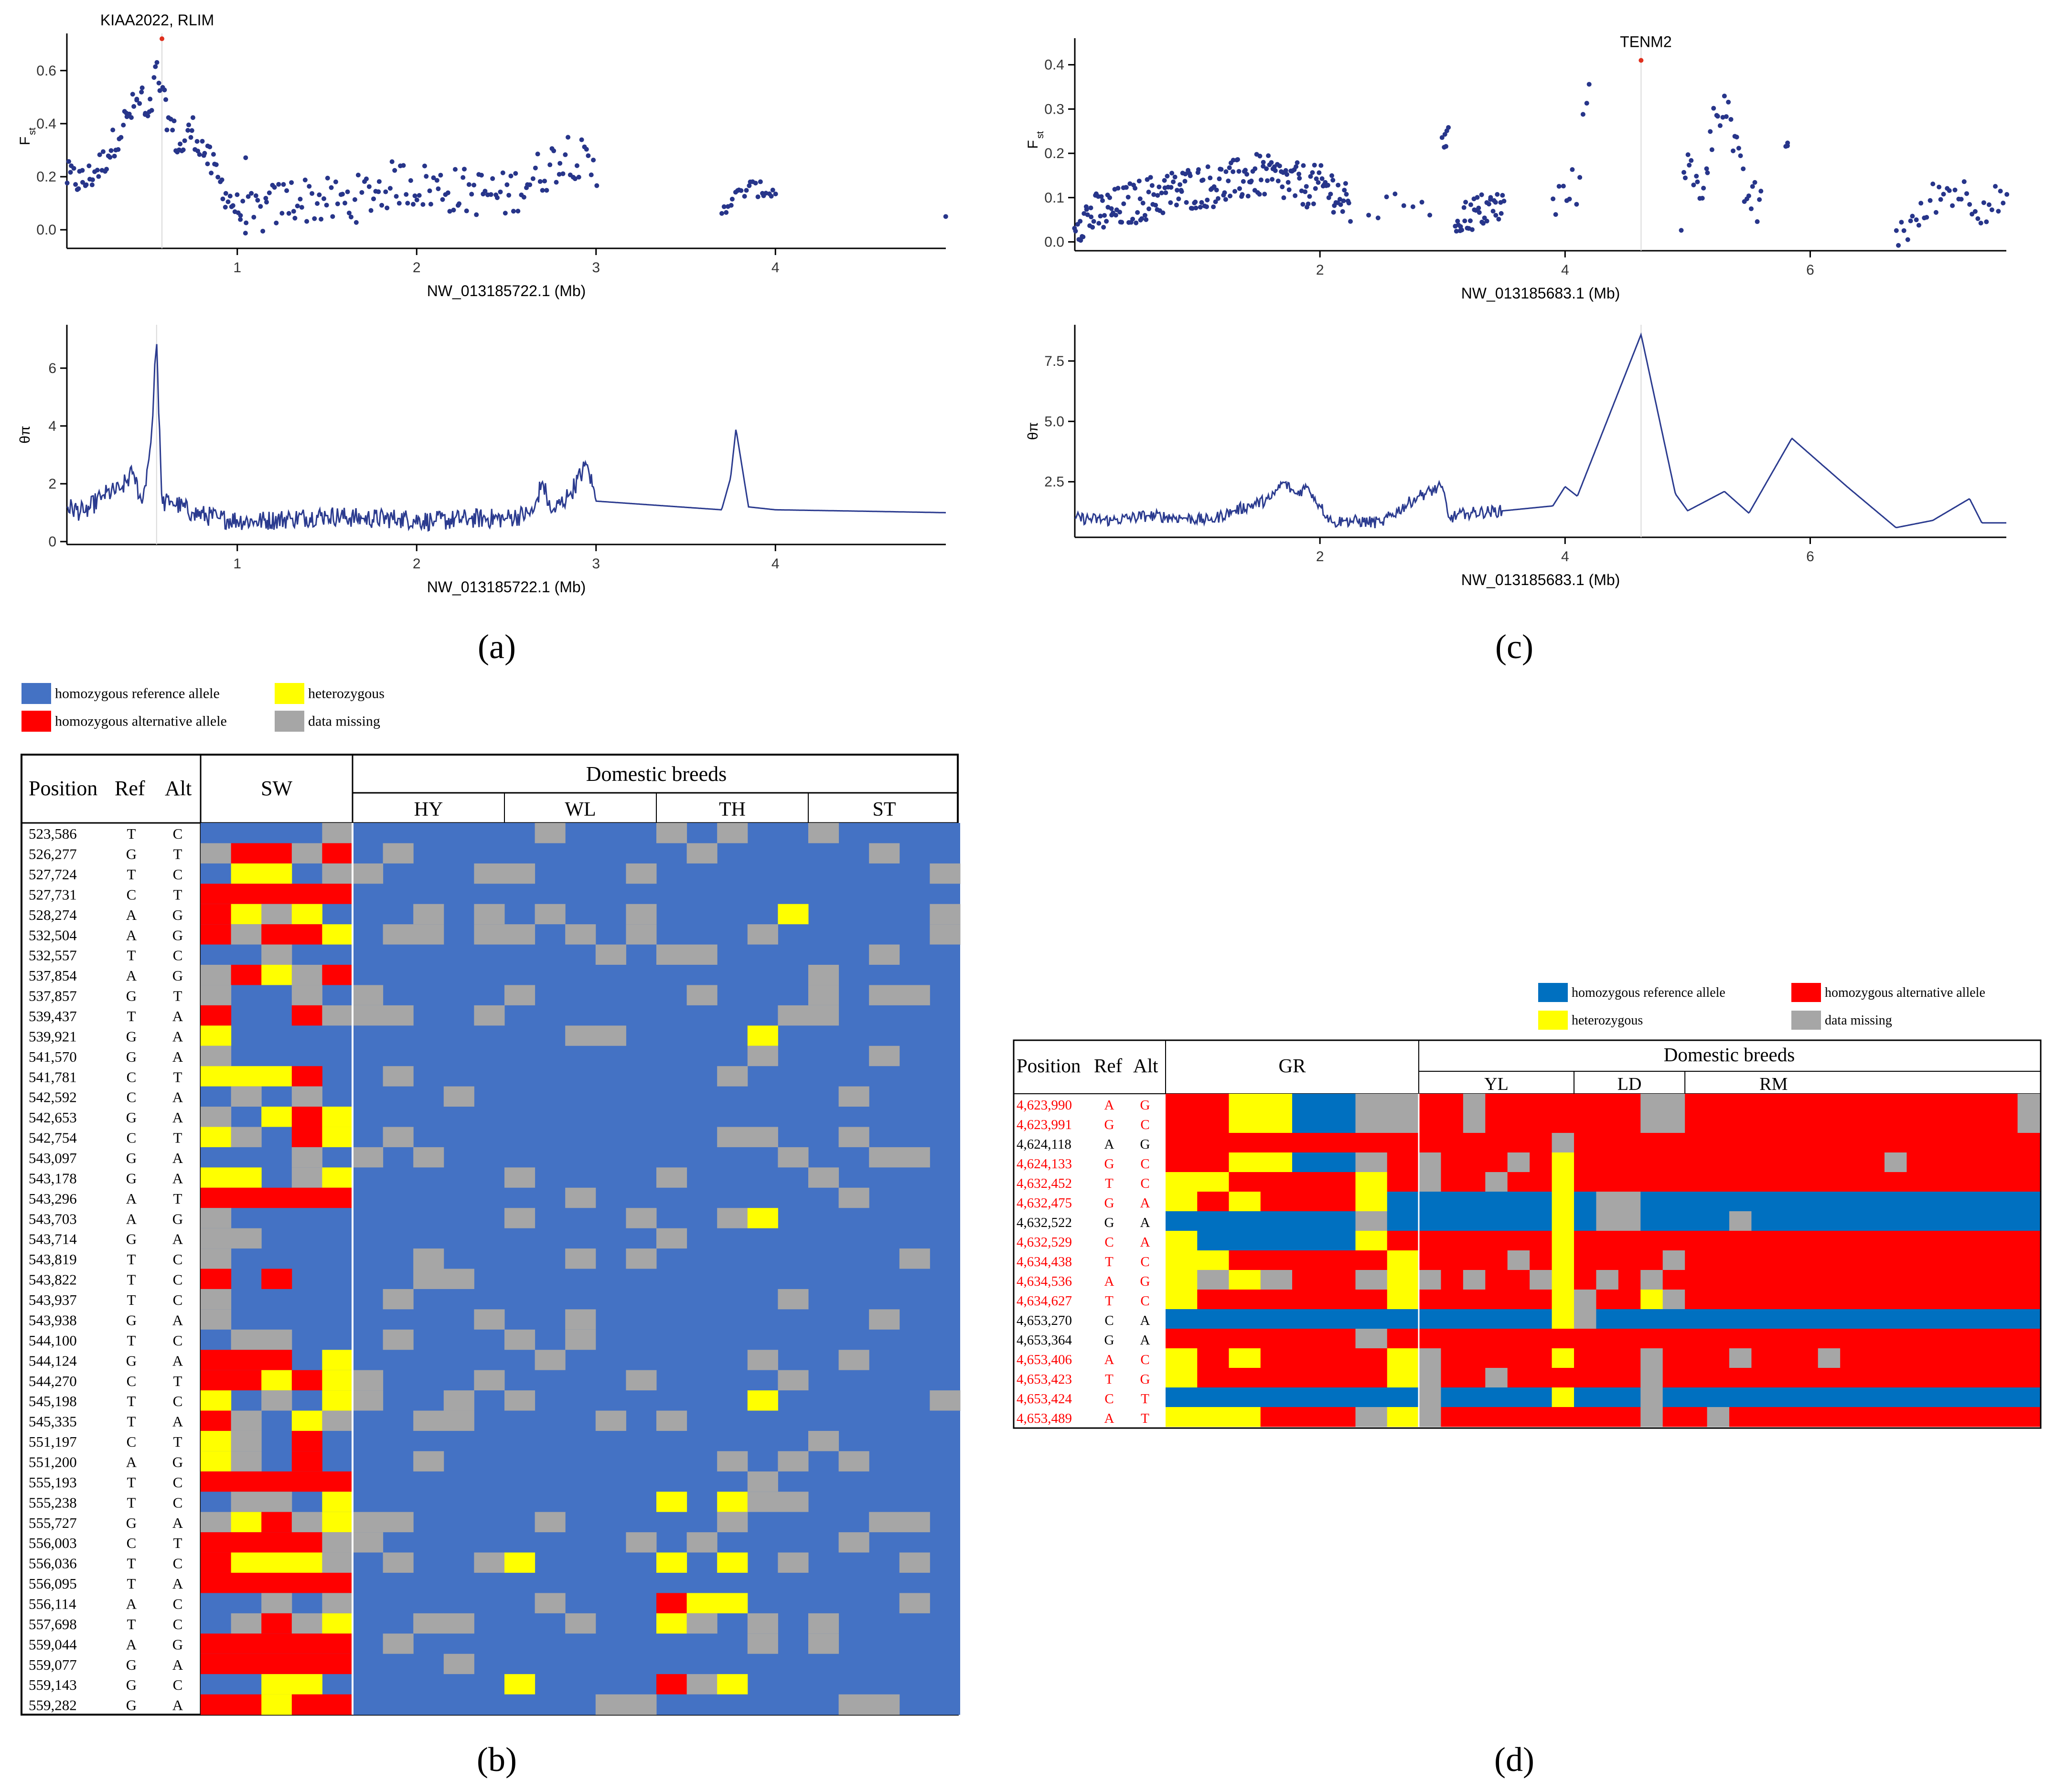 Image resolution: width=2056 pixels, height=1792 pixels. I want to click on pi-line-series, so click(506, 438).